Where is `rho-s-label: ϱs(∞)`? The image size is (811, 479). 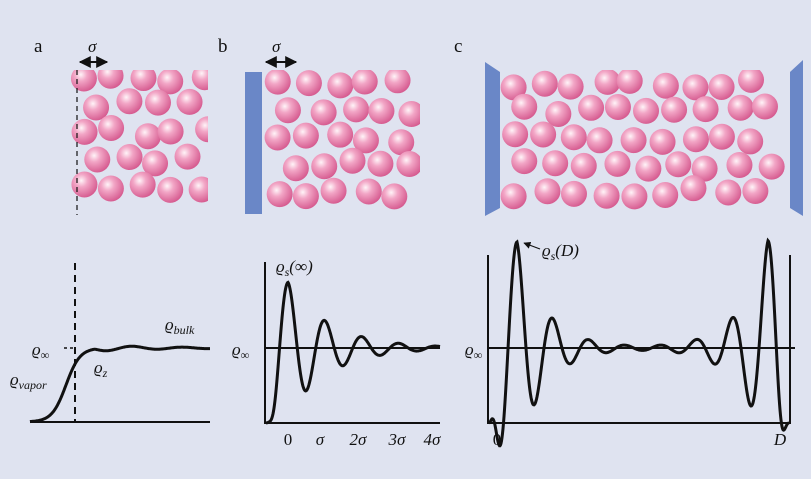 rho-s-label: ϱs(∞) is located at coordinates (294, 268).